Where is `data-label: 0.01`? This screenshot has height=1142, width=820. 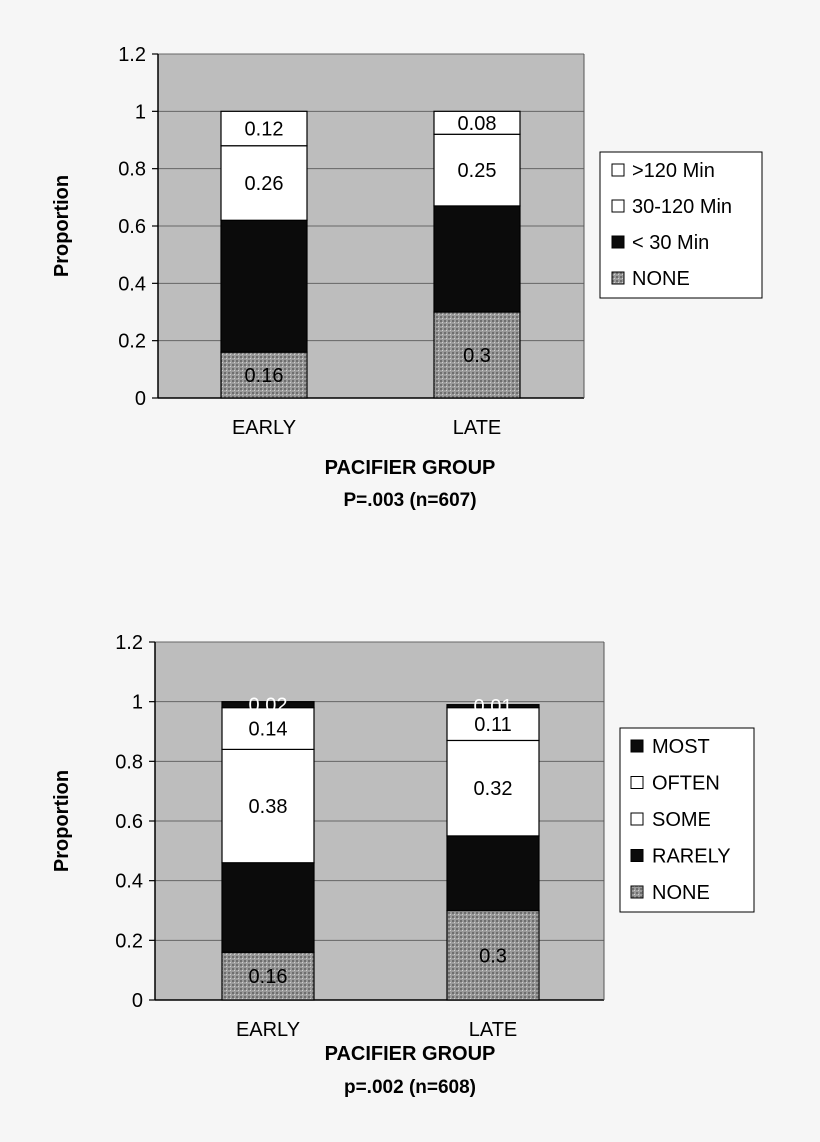 data-label: 0.01 is located at coordinates (493, 707).